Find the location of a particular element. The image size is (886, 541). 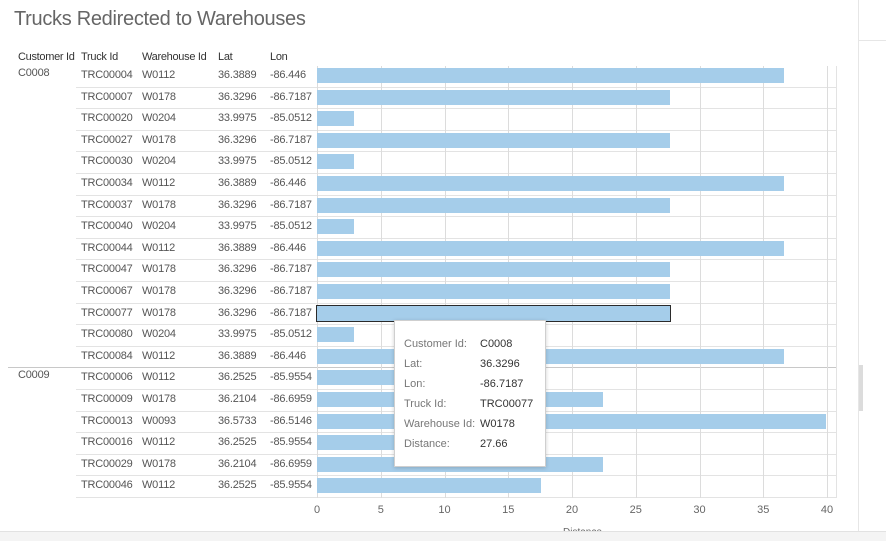

truck-id-cell: TRC00006 is located at coordinates (107, 377).